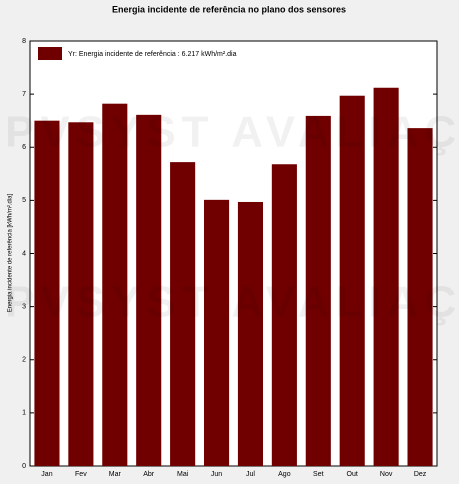 The image size is (459, 484). Describe the element at coordinates (24, 306) in the screenshot. I see `y-tick-label: 3` at that location.